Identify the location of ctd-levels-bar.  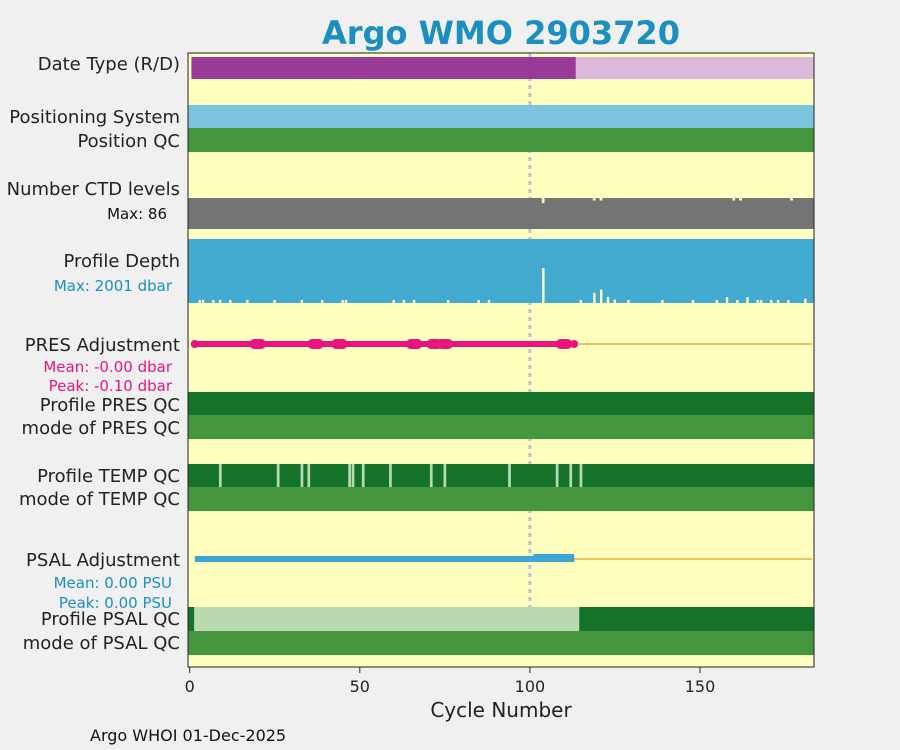
(501, 213).